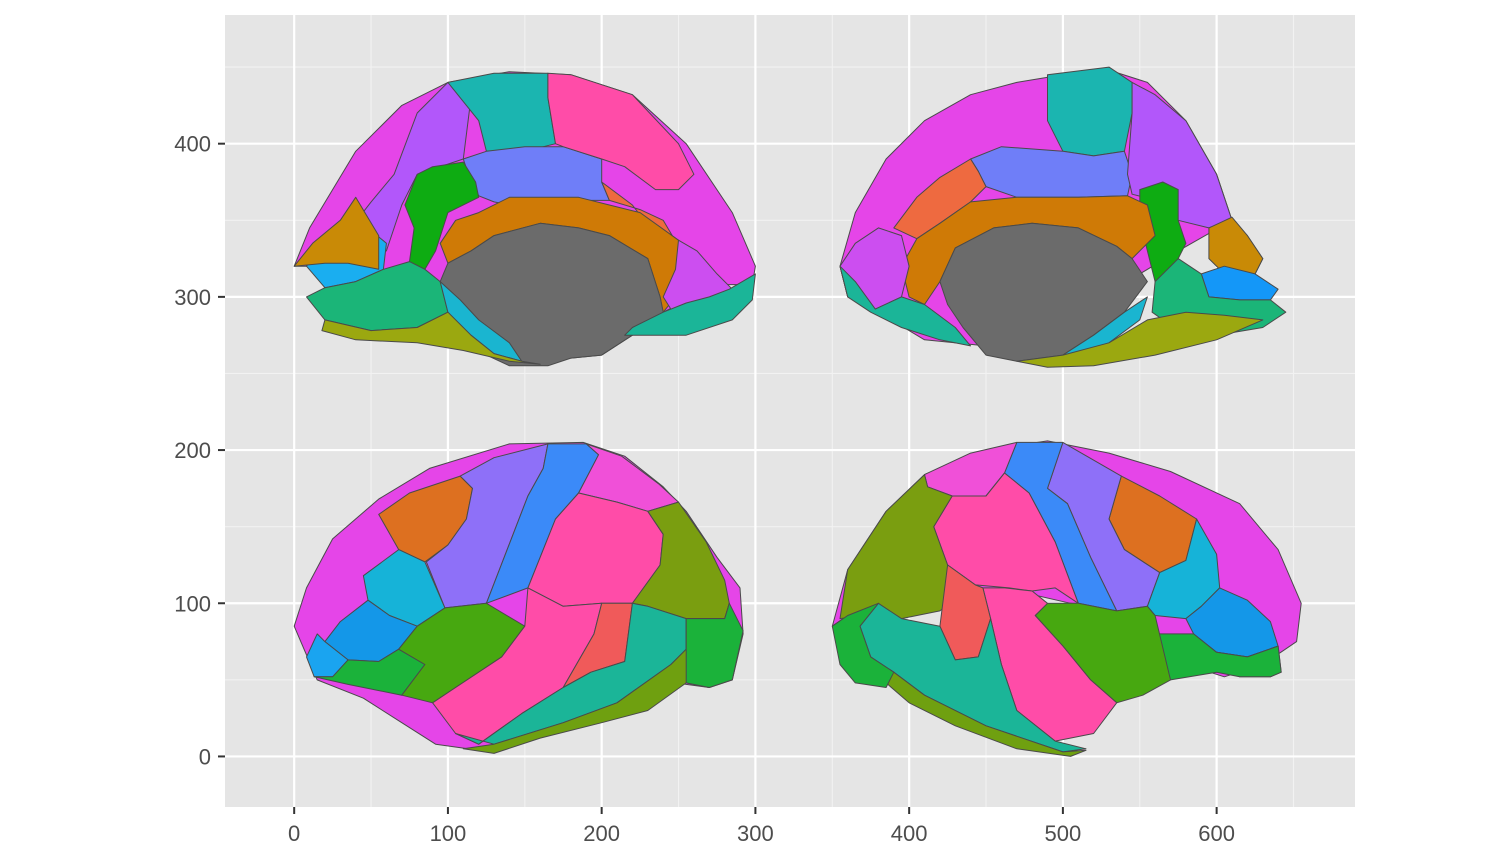  What do you see at coordinates (1066, 598) in the screenshot?
I see `view-rh-lateral` at bounding box center [1066, 598].